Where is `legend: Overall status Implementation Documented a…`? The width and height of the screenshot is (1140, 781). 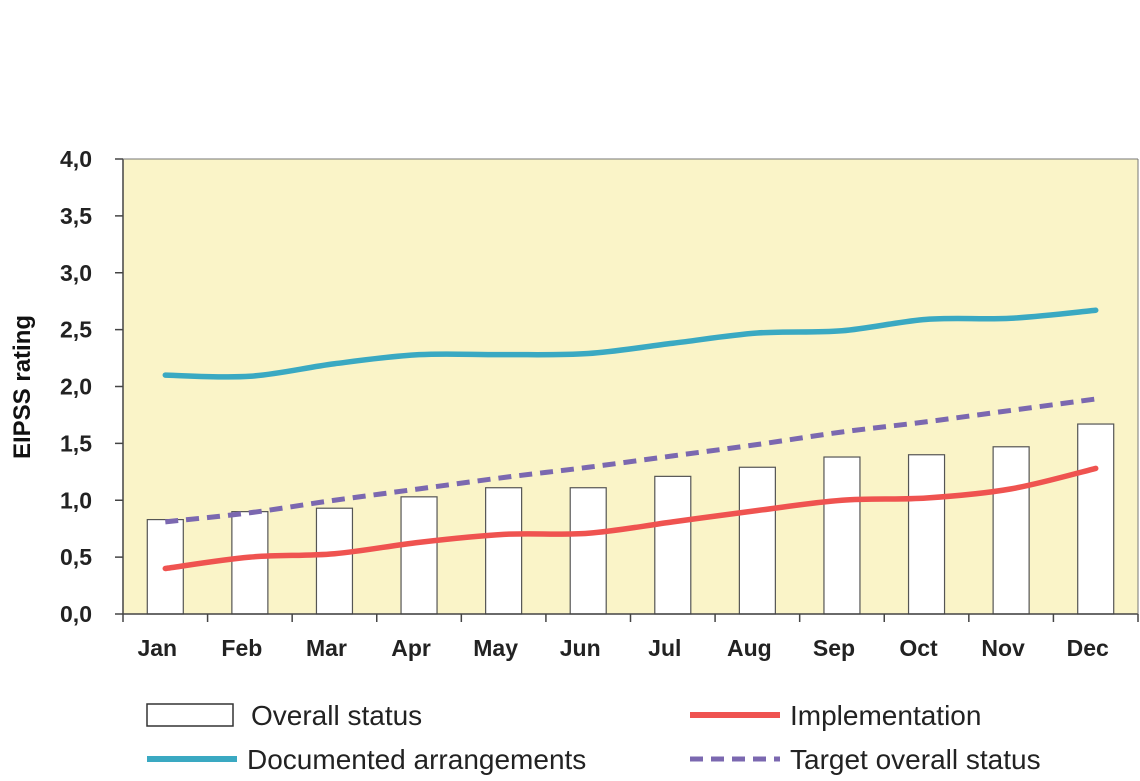
legend: Overall status Implementation Documented a… is located at coordinates (593, 737).